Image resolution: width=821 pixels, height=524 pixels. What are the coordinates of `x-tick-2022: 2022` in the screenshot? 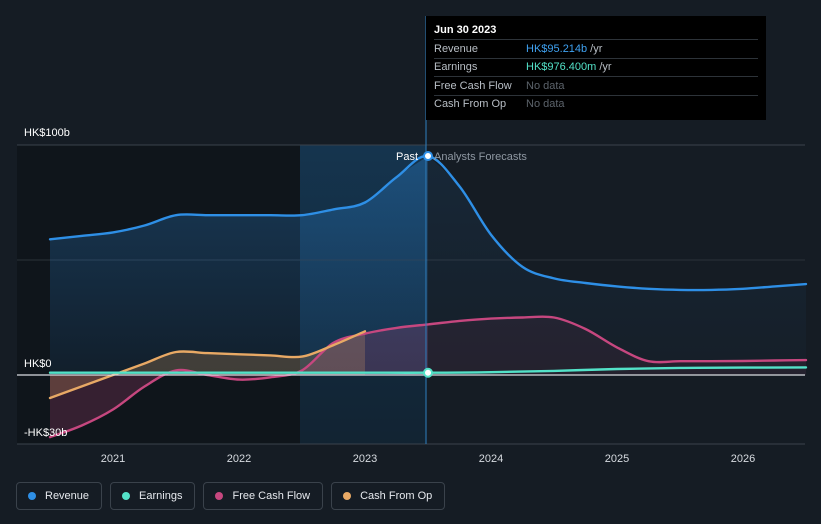 It's located at (239, 459).